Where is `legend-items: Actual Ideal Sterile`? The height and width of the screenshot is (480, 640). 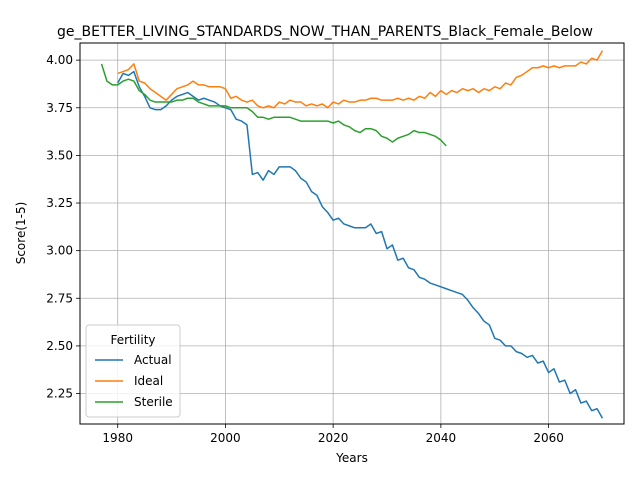
legend-items: Actual Ideal Sterile is located at coordinates (134, 381).